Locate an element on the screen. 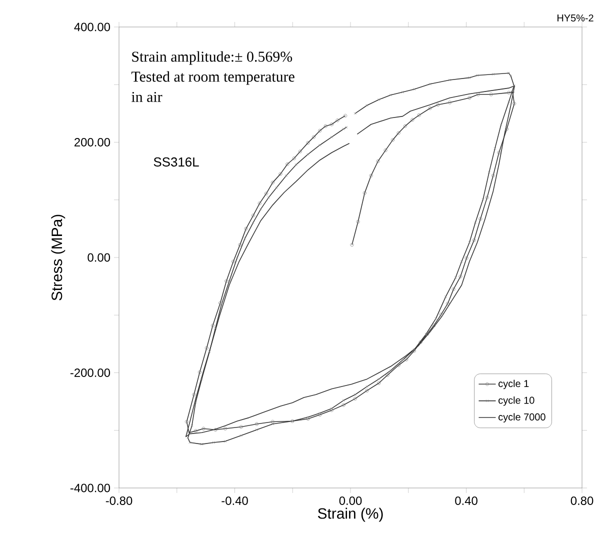 The height and width of the screenshot is (546, 612). x-tick-label: -0.80 is located at coordinates (119, 500).